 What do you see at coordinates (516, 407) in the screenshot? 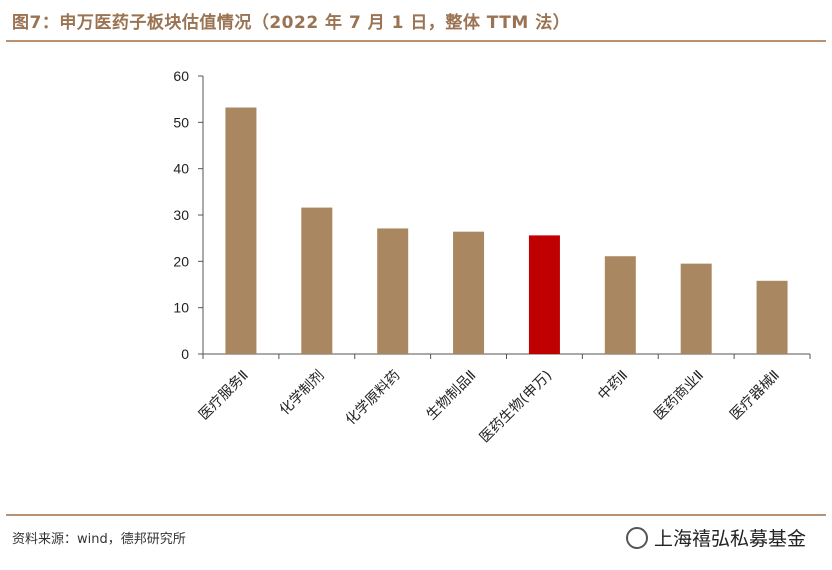
I see `x-tick-label: 医药生物(申万)` at bounding box center [516, 407].